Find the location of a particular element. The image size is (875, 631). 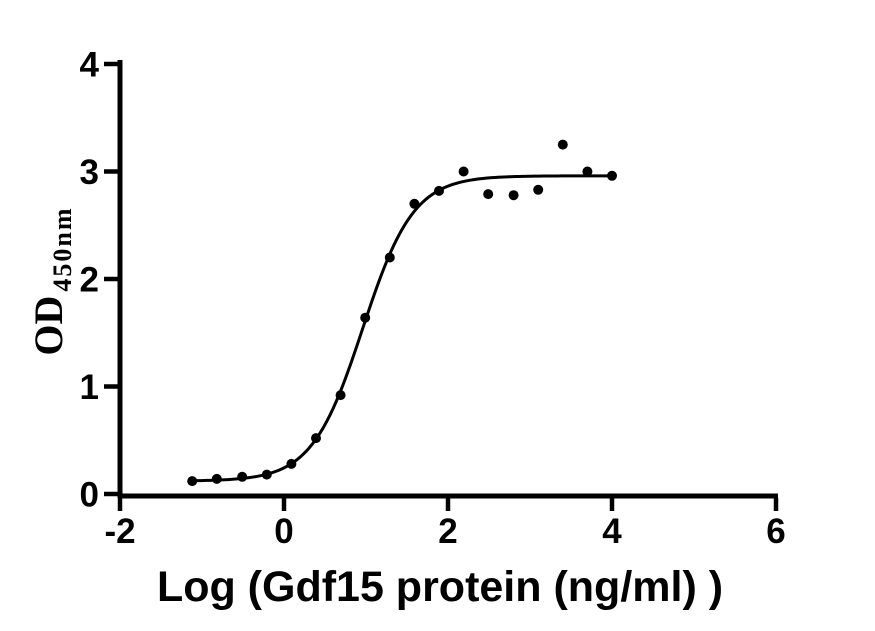

y-tick-label: 1 is located at coordinates (89, 387).